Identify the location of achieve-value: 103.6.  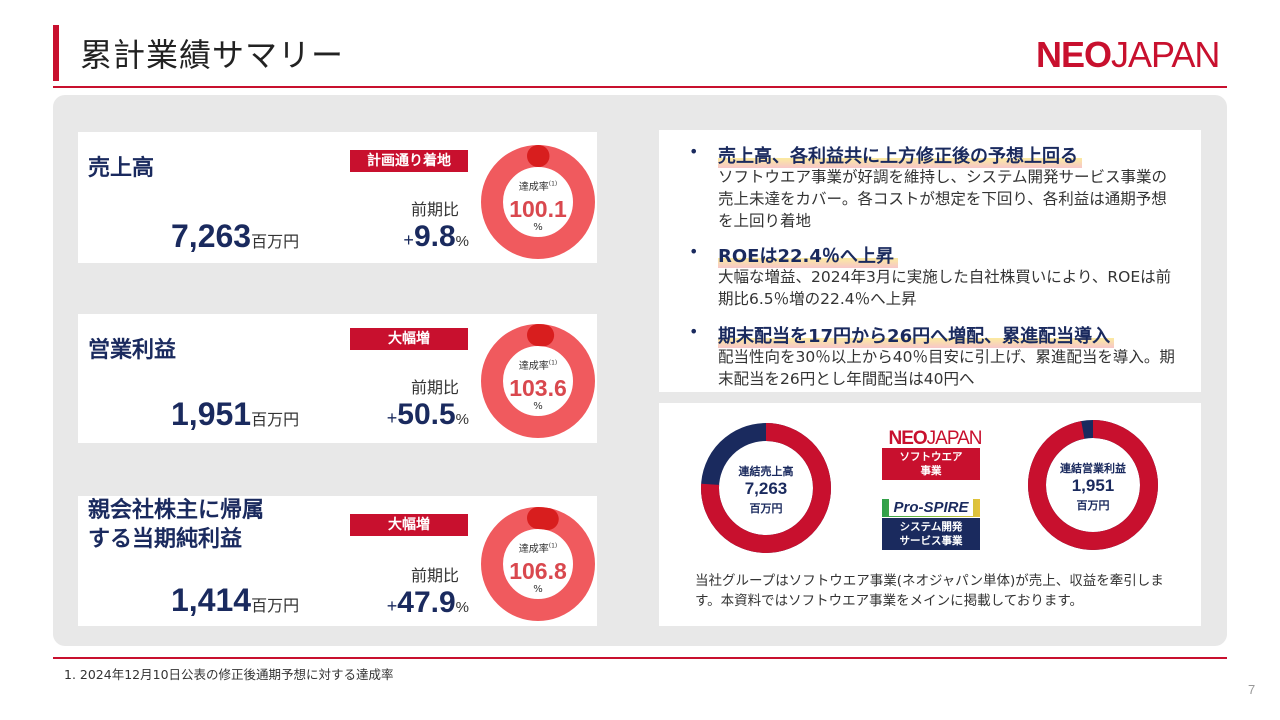
(538, 388).